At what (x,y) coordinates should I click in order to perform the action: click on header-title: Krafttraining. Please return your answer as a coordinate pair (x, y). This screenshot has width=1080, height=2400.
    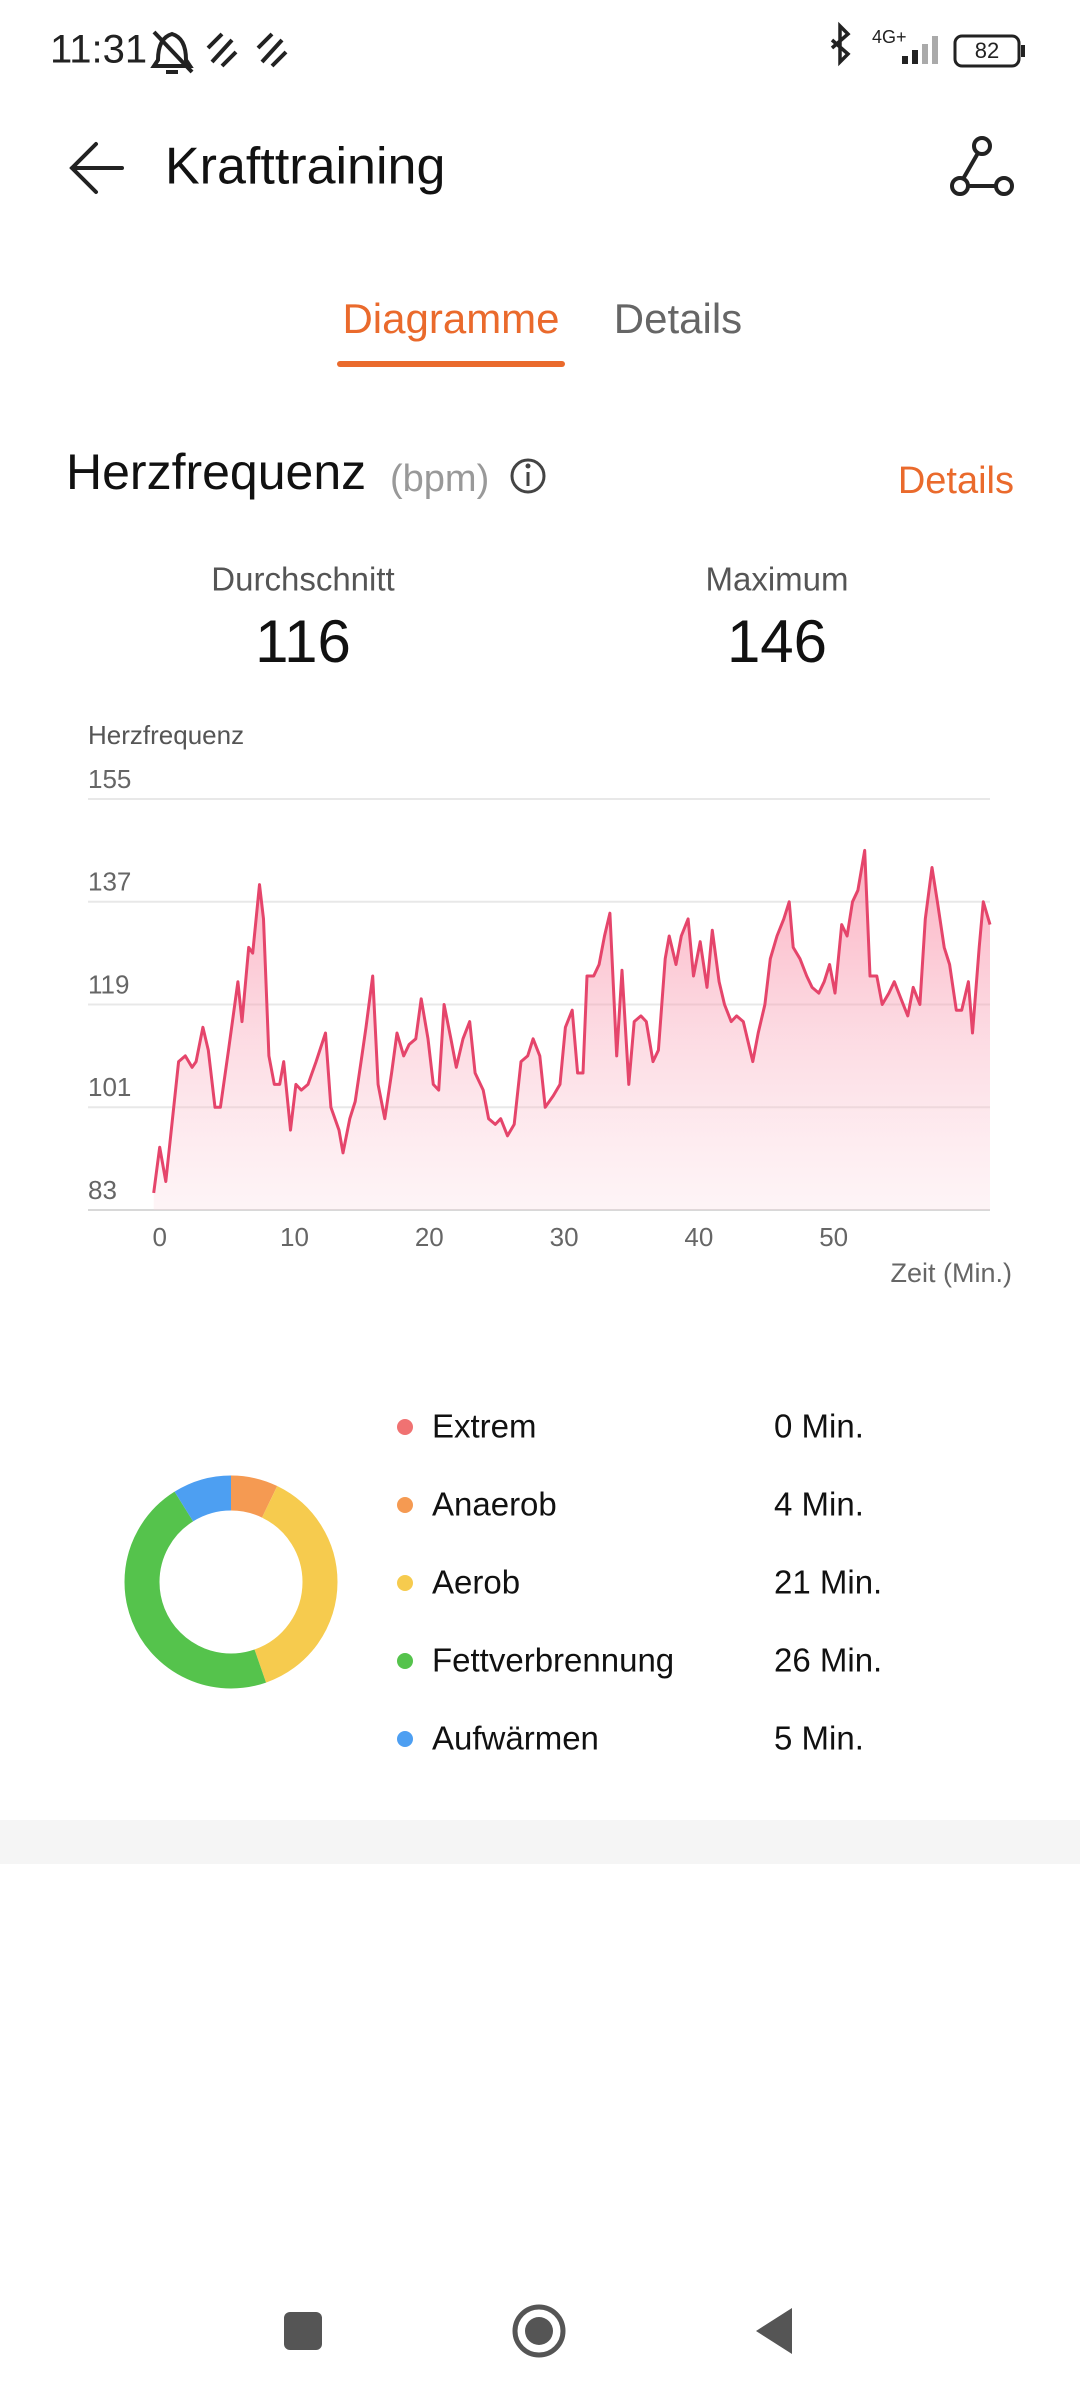
    Looking at the image, I should click on (305, 167).